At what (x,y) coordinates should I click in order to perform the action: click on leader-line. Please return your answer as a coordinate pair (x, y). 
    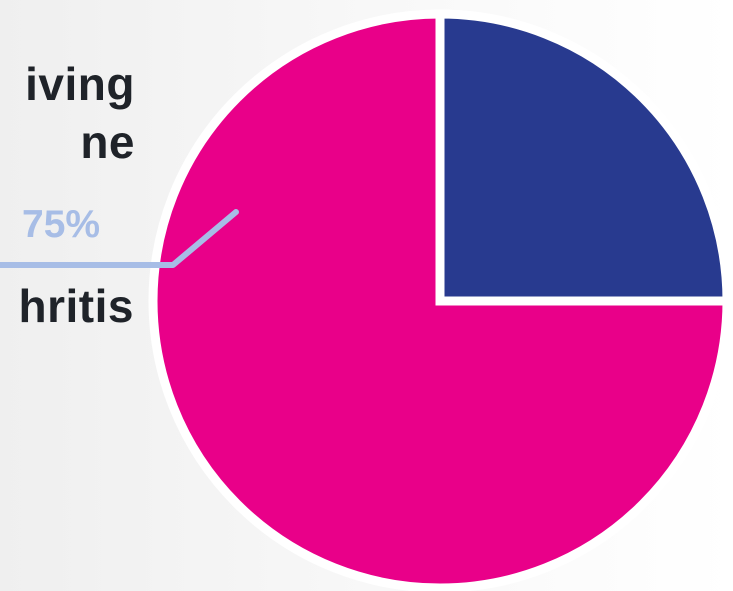
    Looking at the image, I should click on (119, 238).